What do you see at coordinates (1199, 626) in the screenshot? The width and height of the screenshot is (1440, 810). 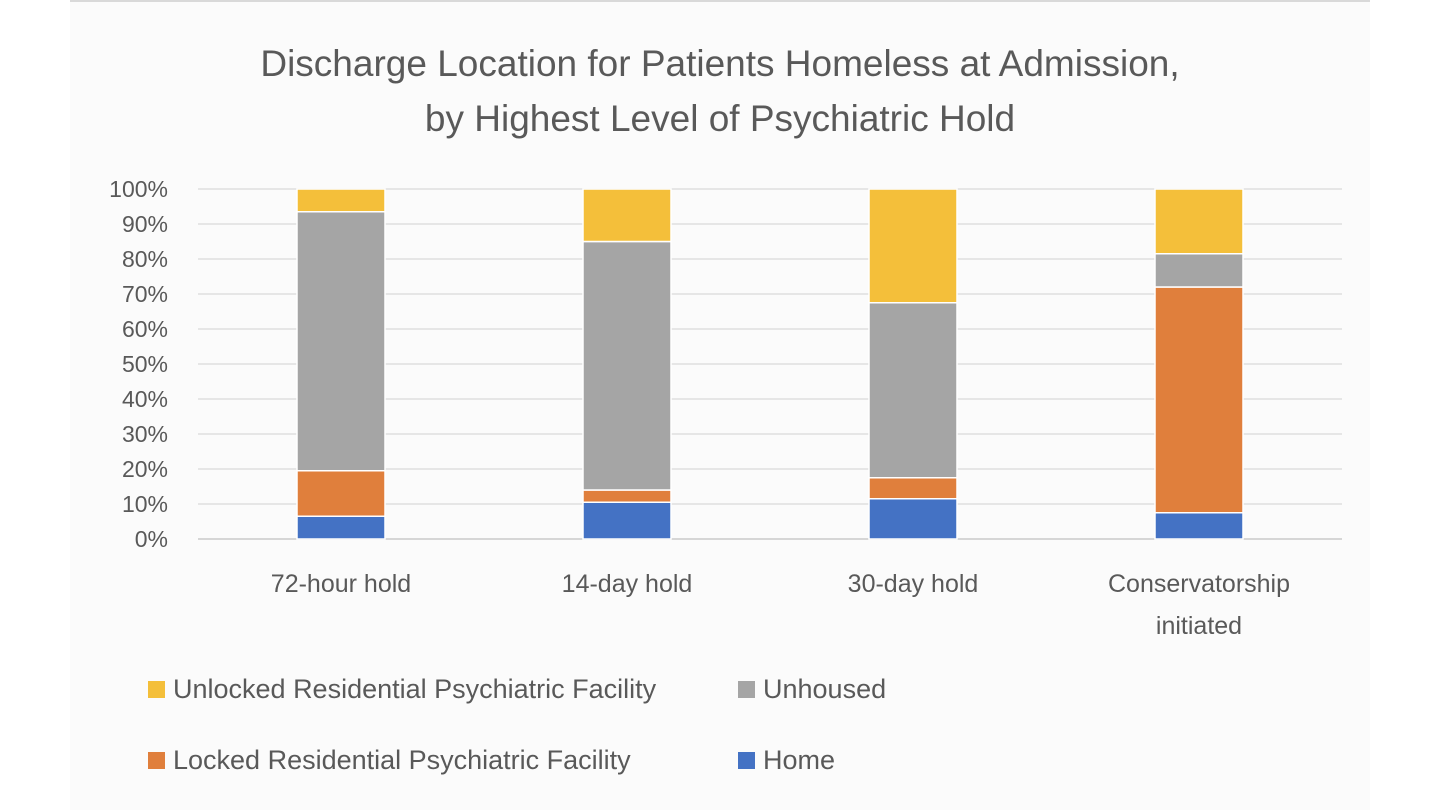 I see `x-tick-label: initiated` at bounding box center [1199, 626].